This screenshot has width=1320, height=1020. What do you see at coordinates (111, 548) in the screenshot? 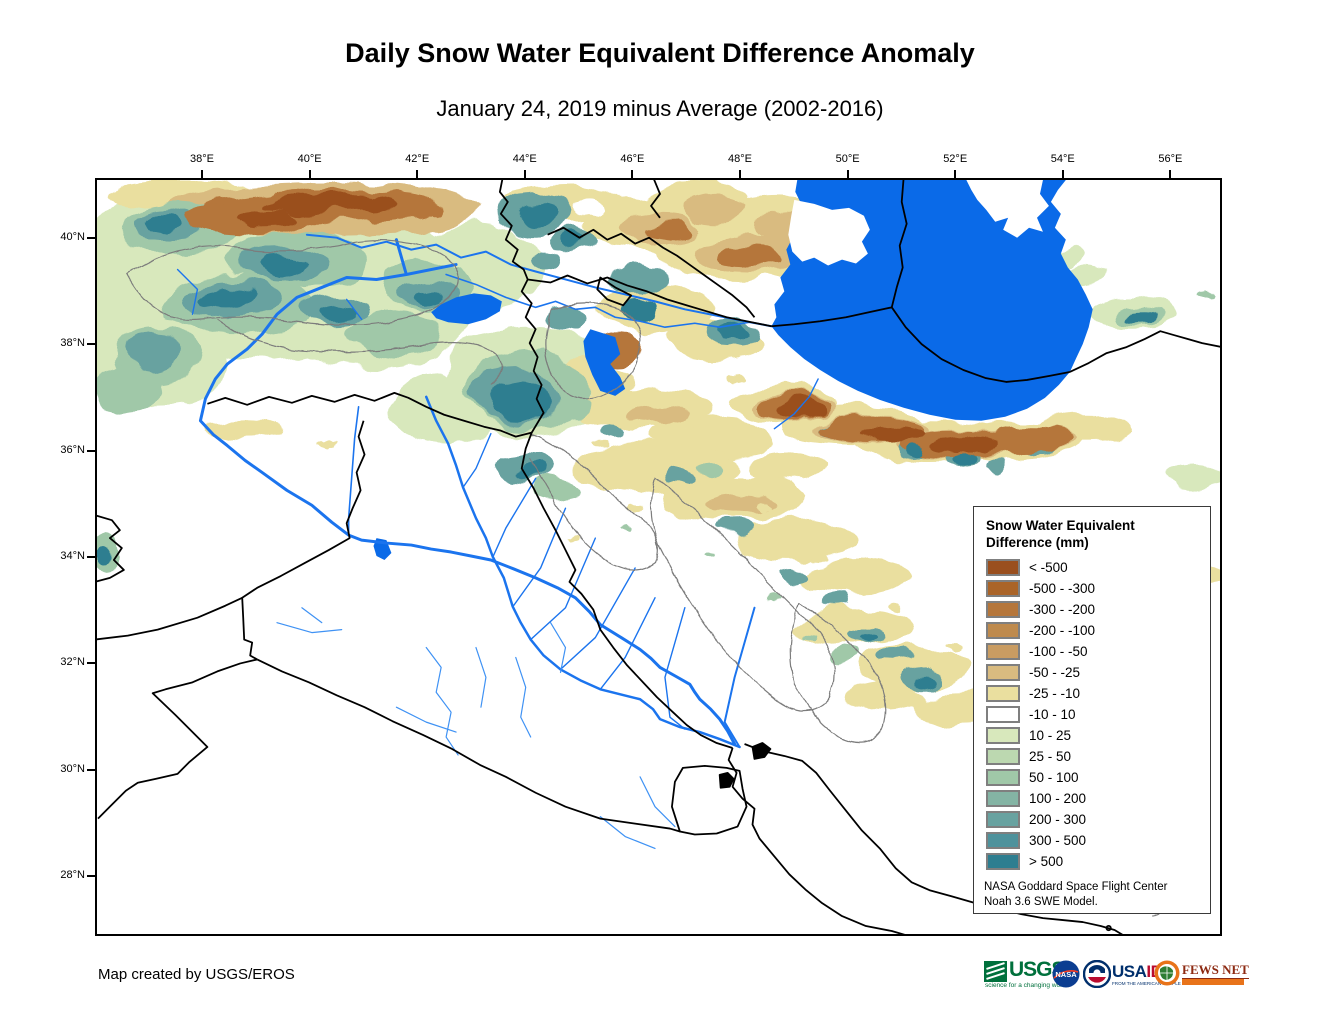
I see `mediterranean-coast` at bounding box center [111, 548].